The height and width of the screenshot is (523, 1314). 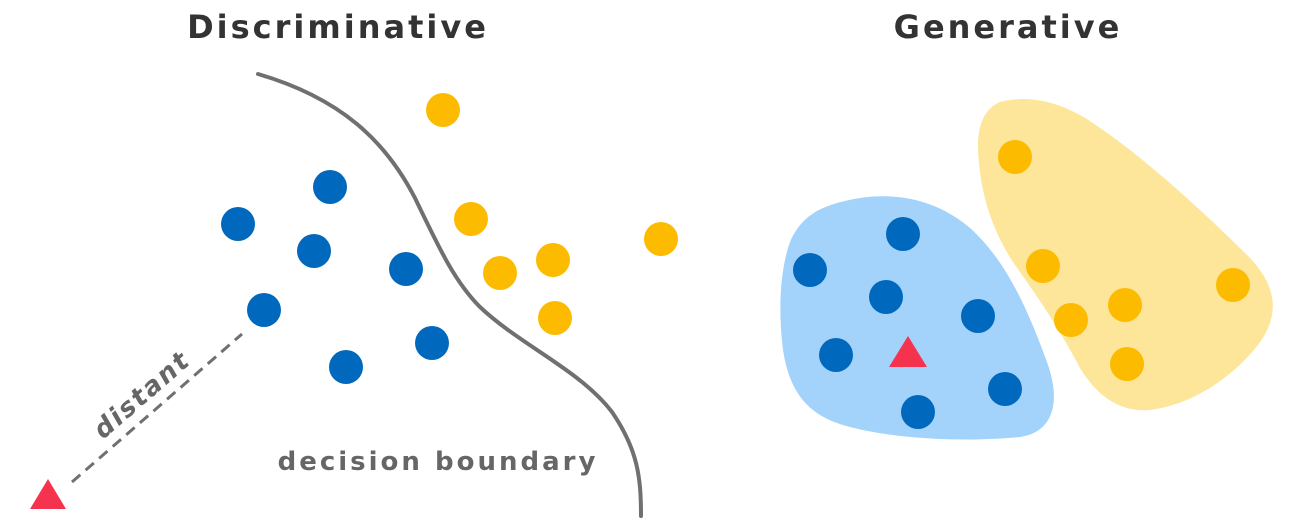 I want to click on title-generative: Generative, so click(x=1008, y=27).